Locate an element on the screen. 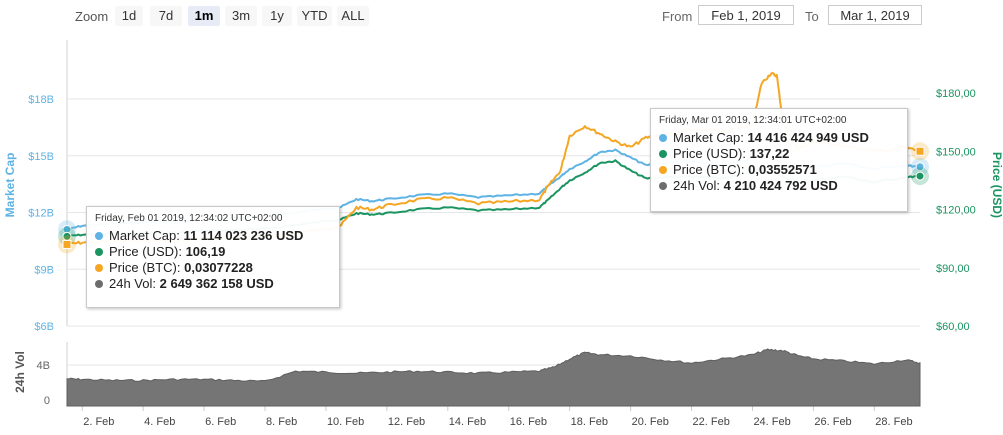 This screenshot has height=435, width=1003. tooltip-row-price-btc: Price (BTC): 0,03552571 is located at coordinates (779, 170).